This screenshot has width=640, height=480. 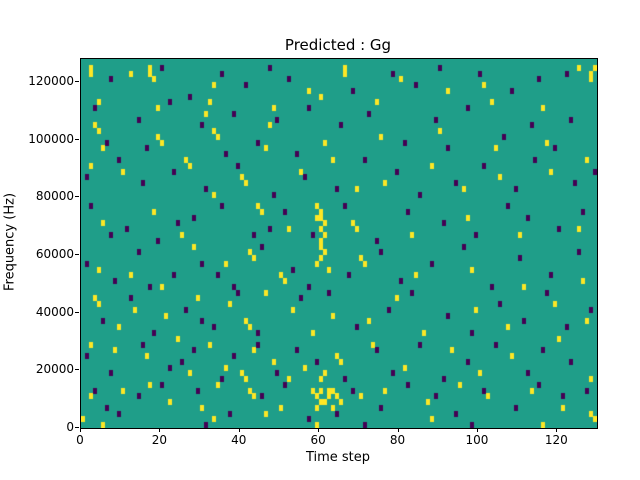 What do you see at coordinates (477, 440) in the screenshot?
I see `x-tick-label: 100` at bounding box center [477, 440].